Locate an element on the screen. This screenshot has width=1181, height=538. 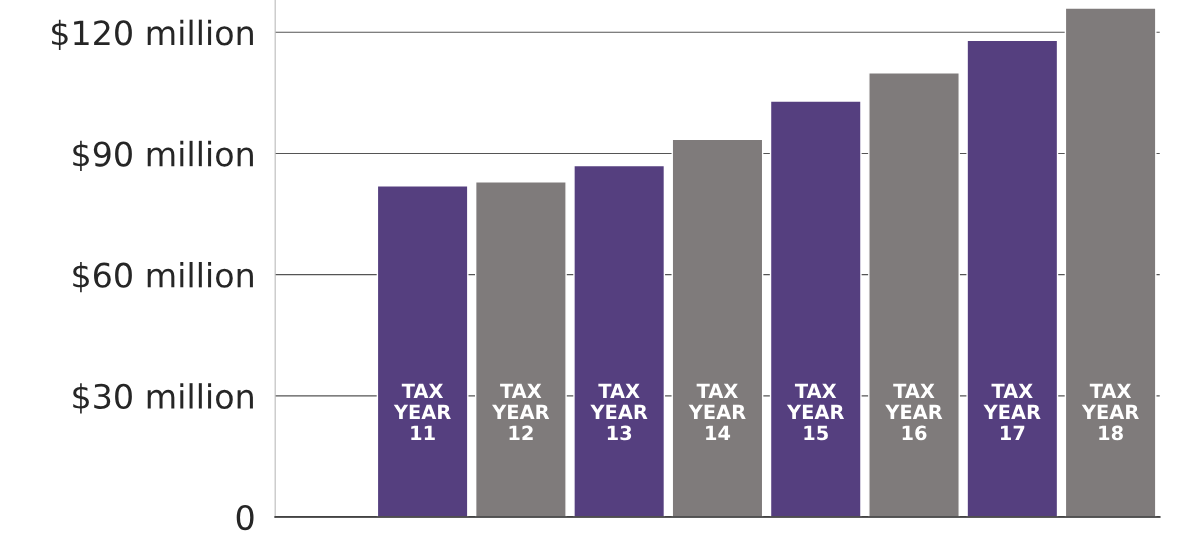
y-tick-label: $30 million is located at coordinates (163, 398).